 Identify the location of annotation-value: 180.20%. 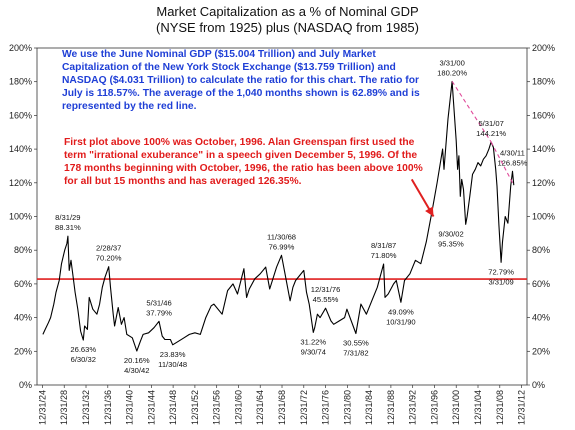
(452, 72).